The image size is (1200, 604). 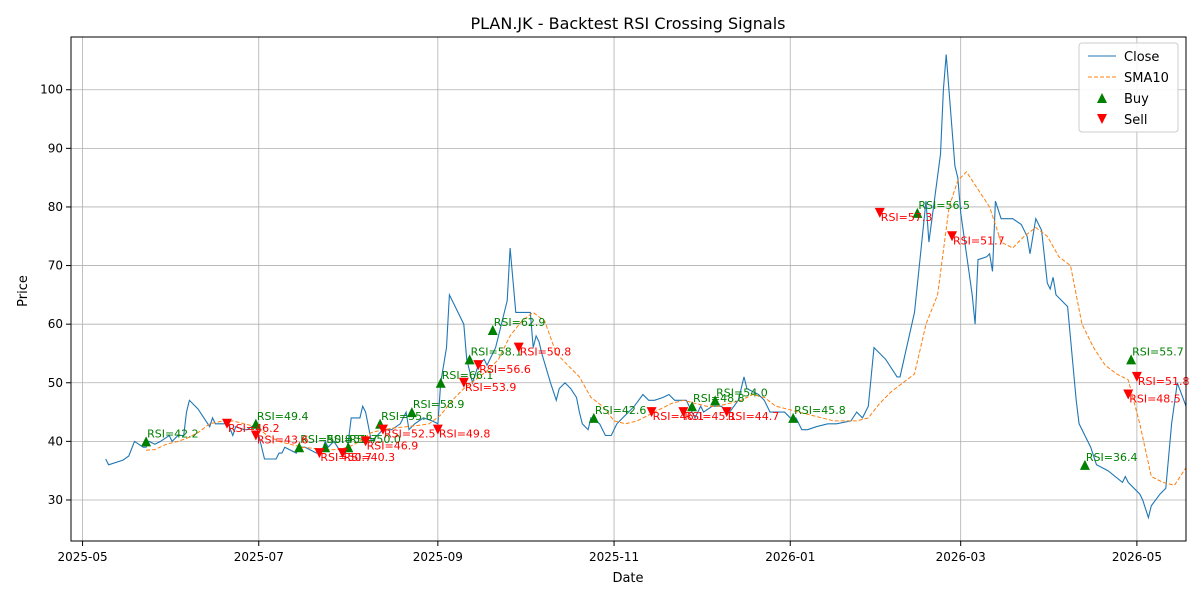 What do you see at coordinates (820, 410) in the screenshot?
I see `buy-rsi-label: RSI=45.8` at bounding box center [820, 410].